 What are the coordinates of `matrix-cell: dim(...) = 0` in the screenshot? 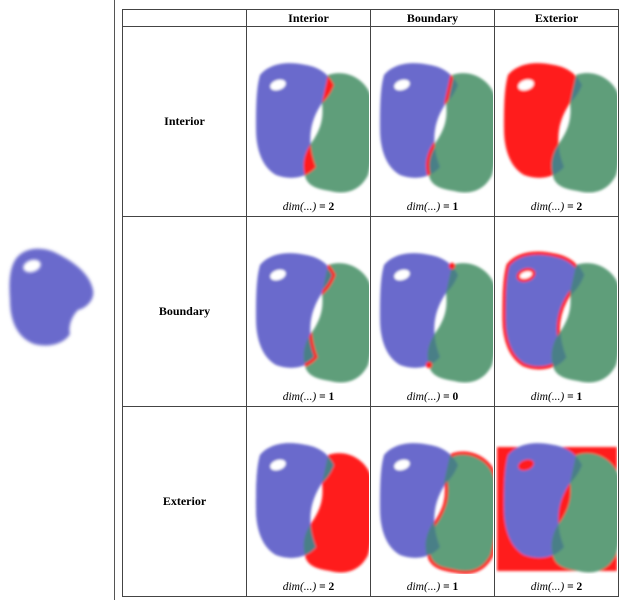 It's located at (432, 311).